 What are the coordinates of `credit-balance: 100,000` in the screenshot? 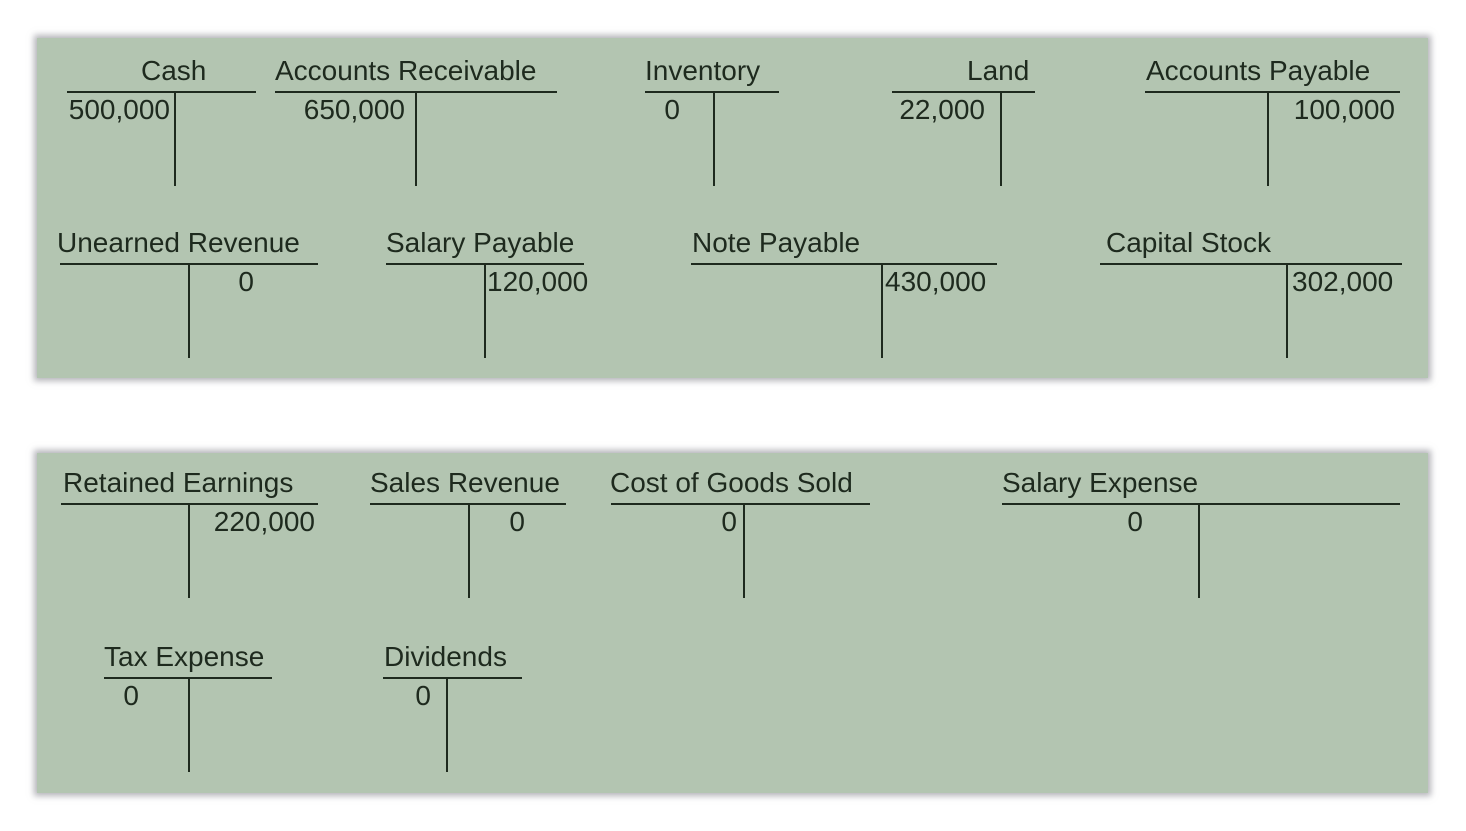 It's located at (1344, 109).